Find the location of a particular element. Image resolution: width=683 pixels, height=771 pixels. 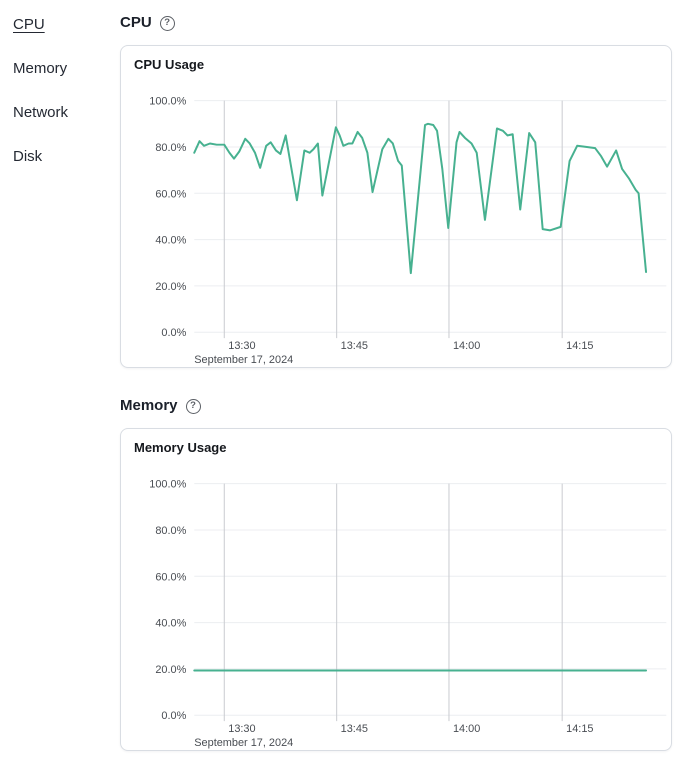

memory-section-title: Memory is located at coordinates (149, 405).